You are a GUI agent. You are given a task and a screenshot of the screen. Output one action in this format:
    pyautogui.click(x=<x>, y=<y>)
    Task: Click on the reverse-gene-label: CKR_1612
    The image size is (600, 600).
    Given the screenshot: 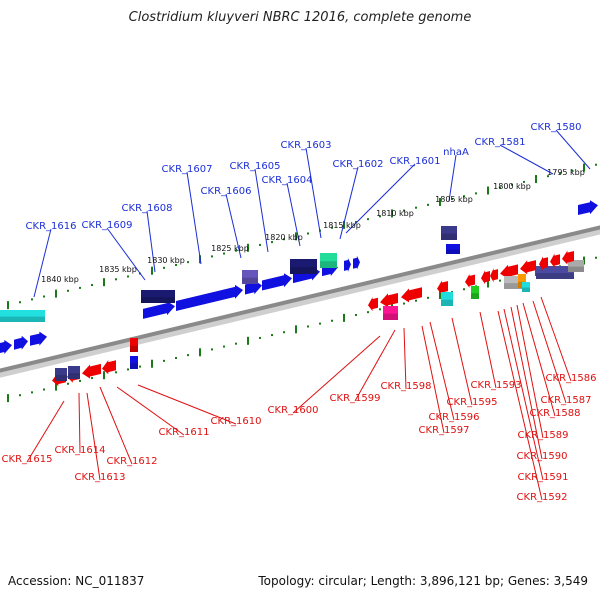 What is the action you would take?
    pyautogui.click(x=132, y=461)
    